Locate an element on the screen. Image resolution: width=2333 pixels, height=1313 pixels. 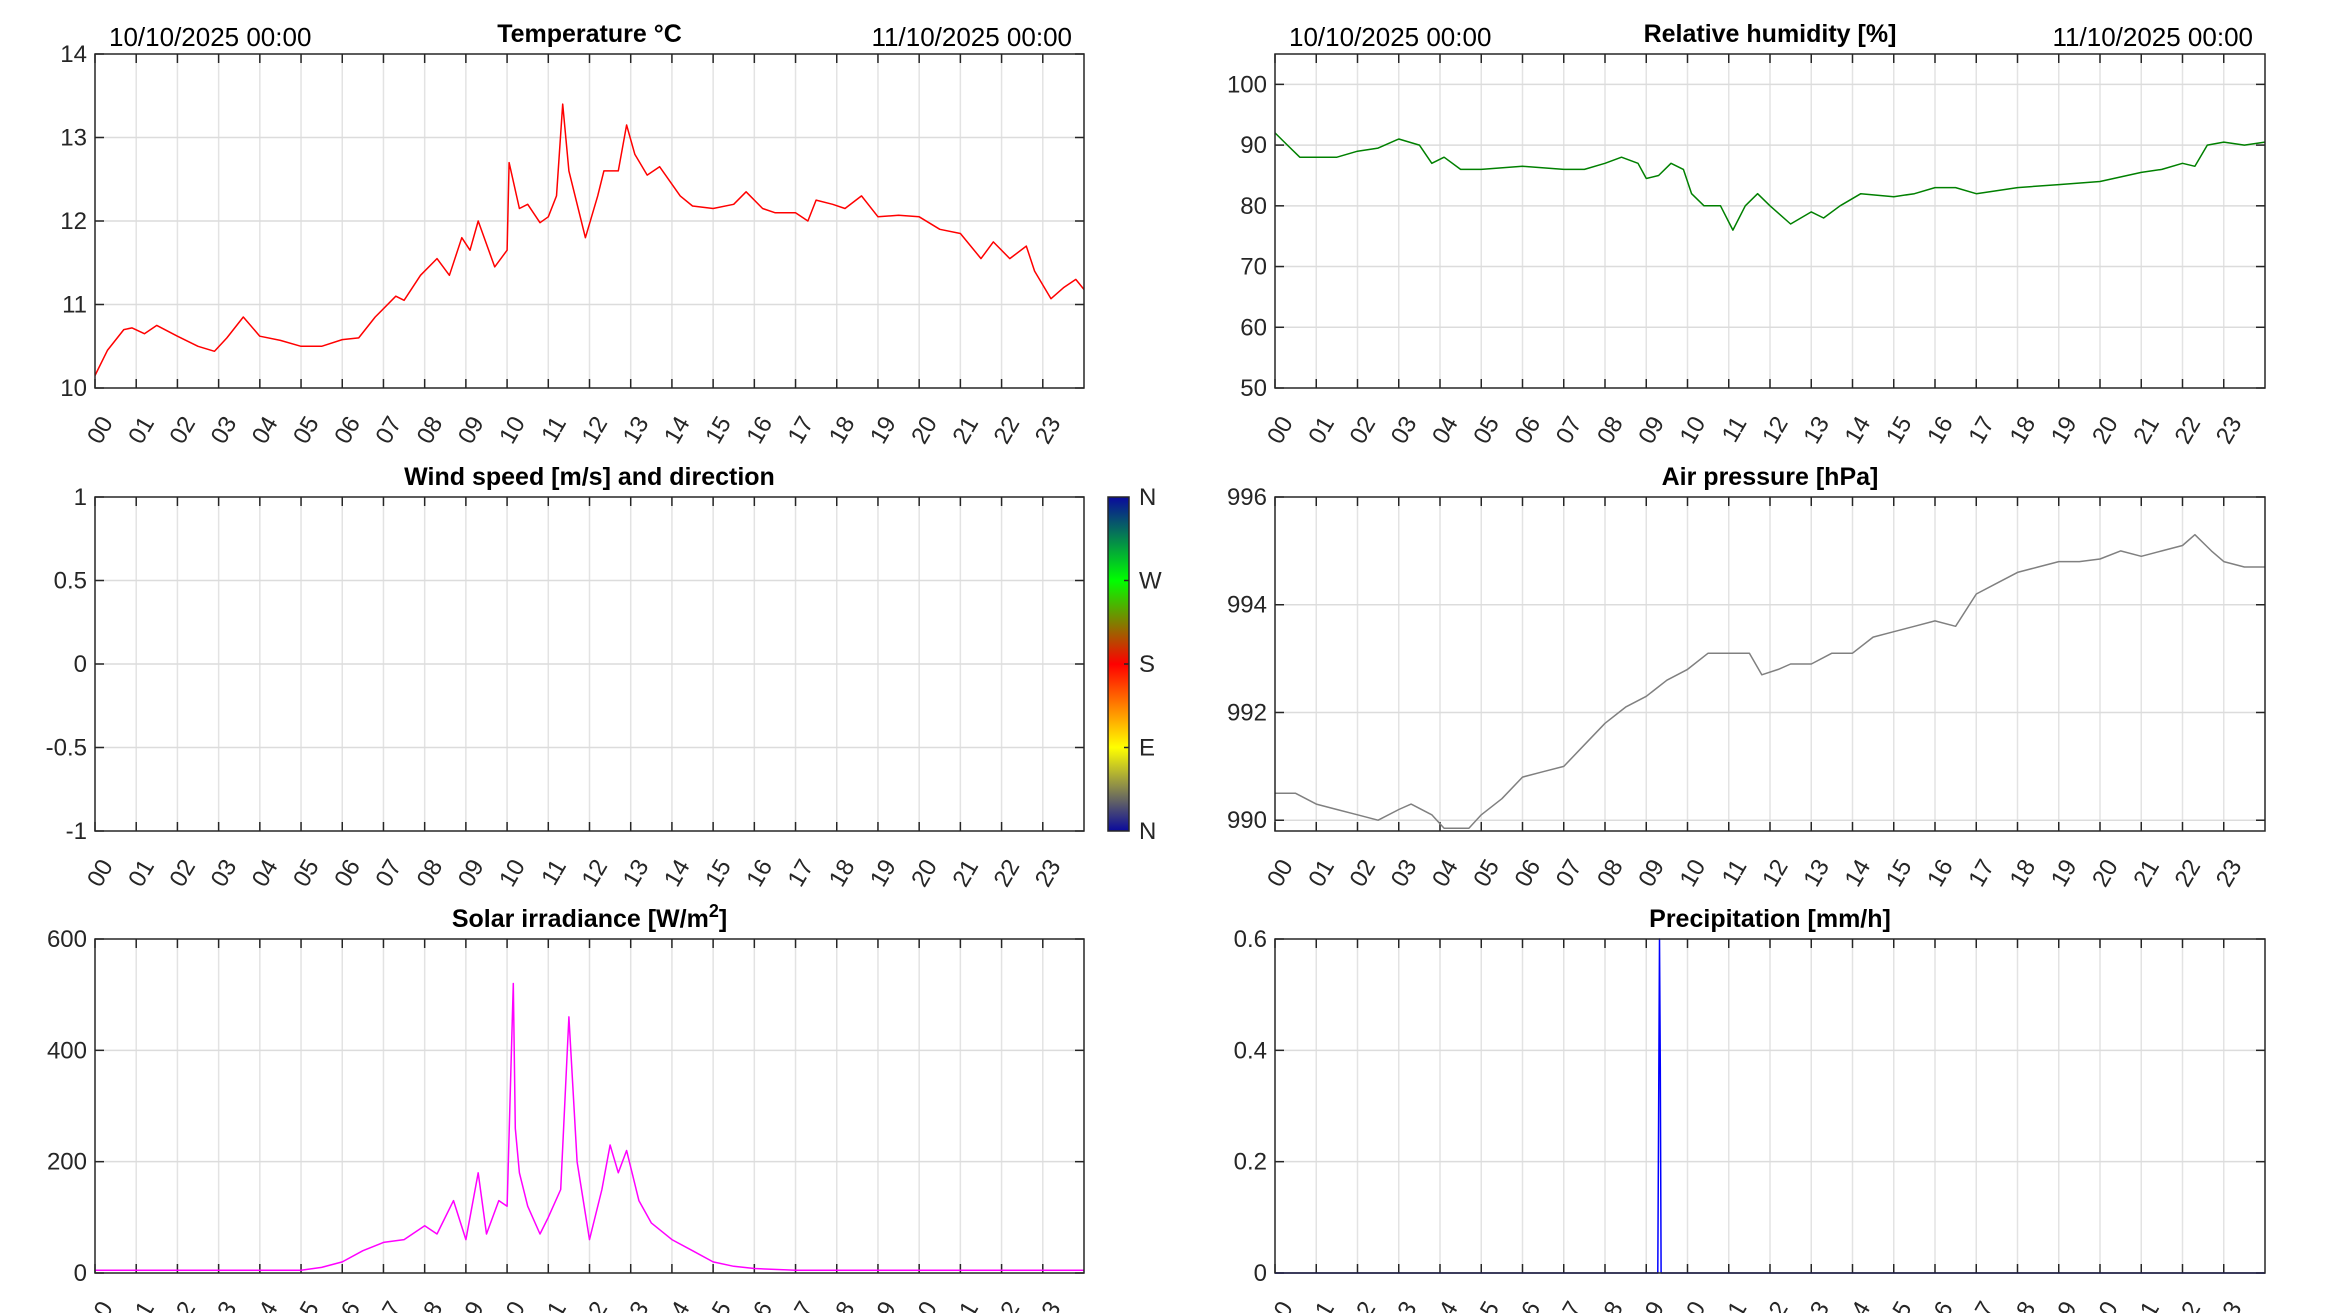
title-superscript: 2 is located at coordinates (714, 911).